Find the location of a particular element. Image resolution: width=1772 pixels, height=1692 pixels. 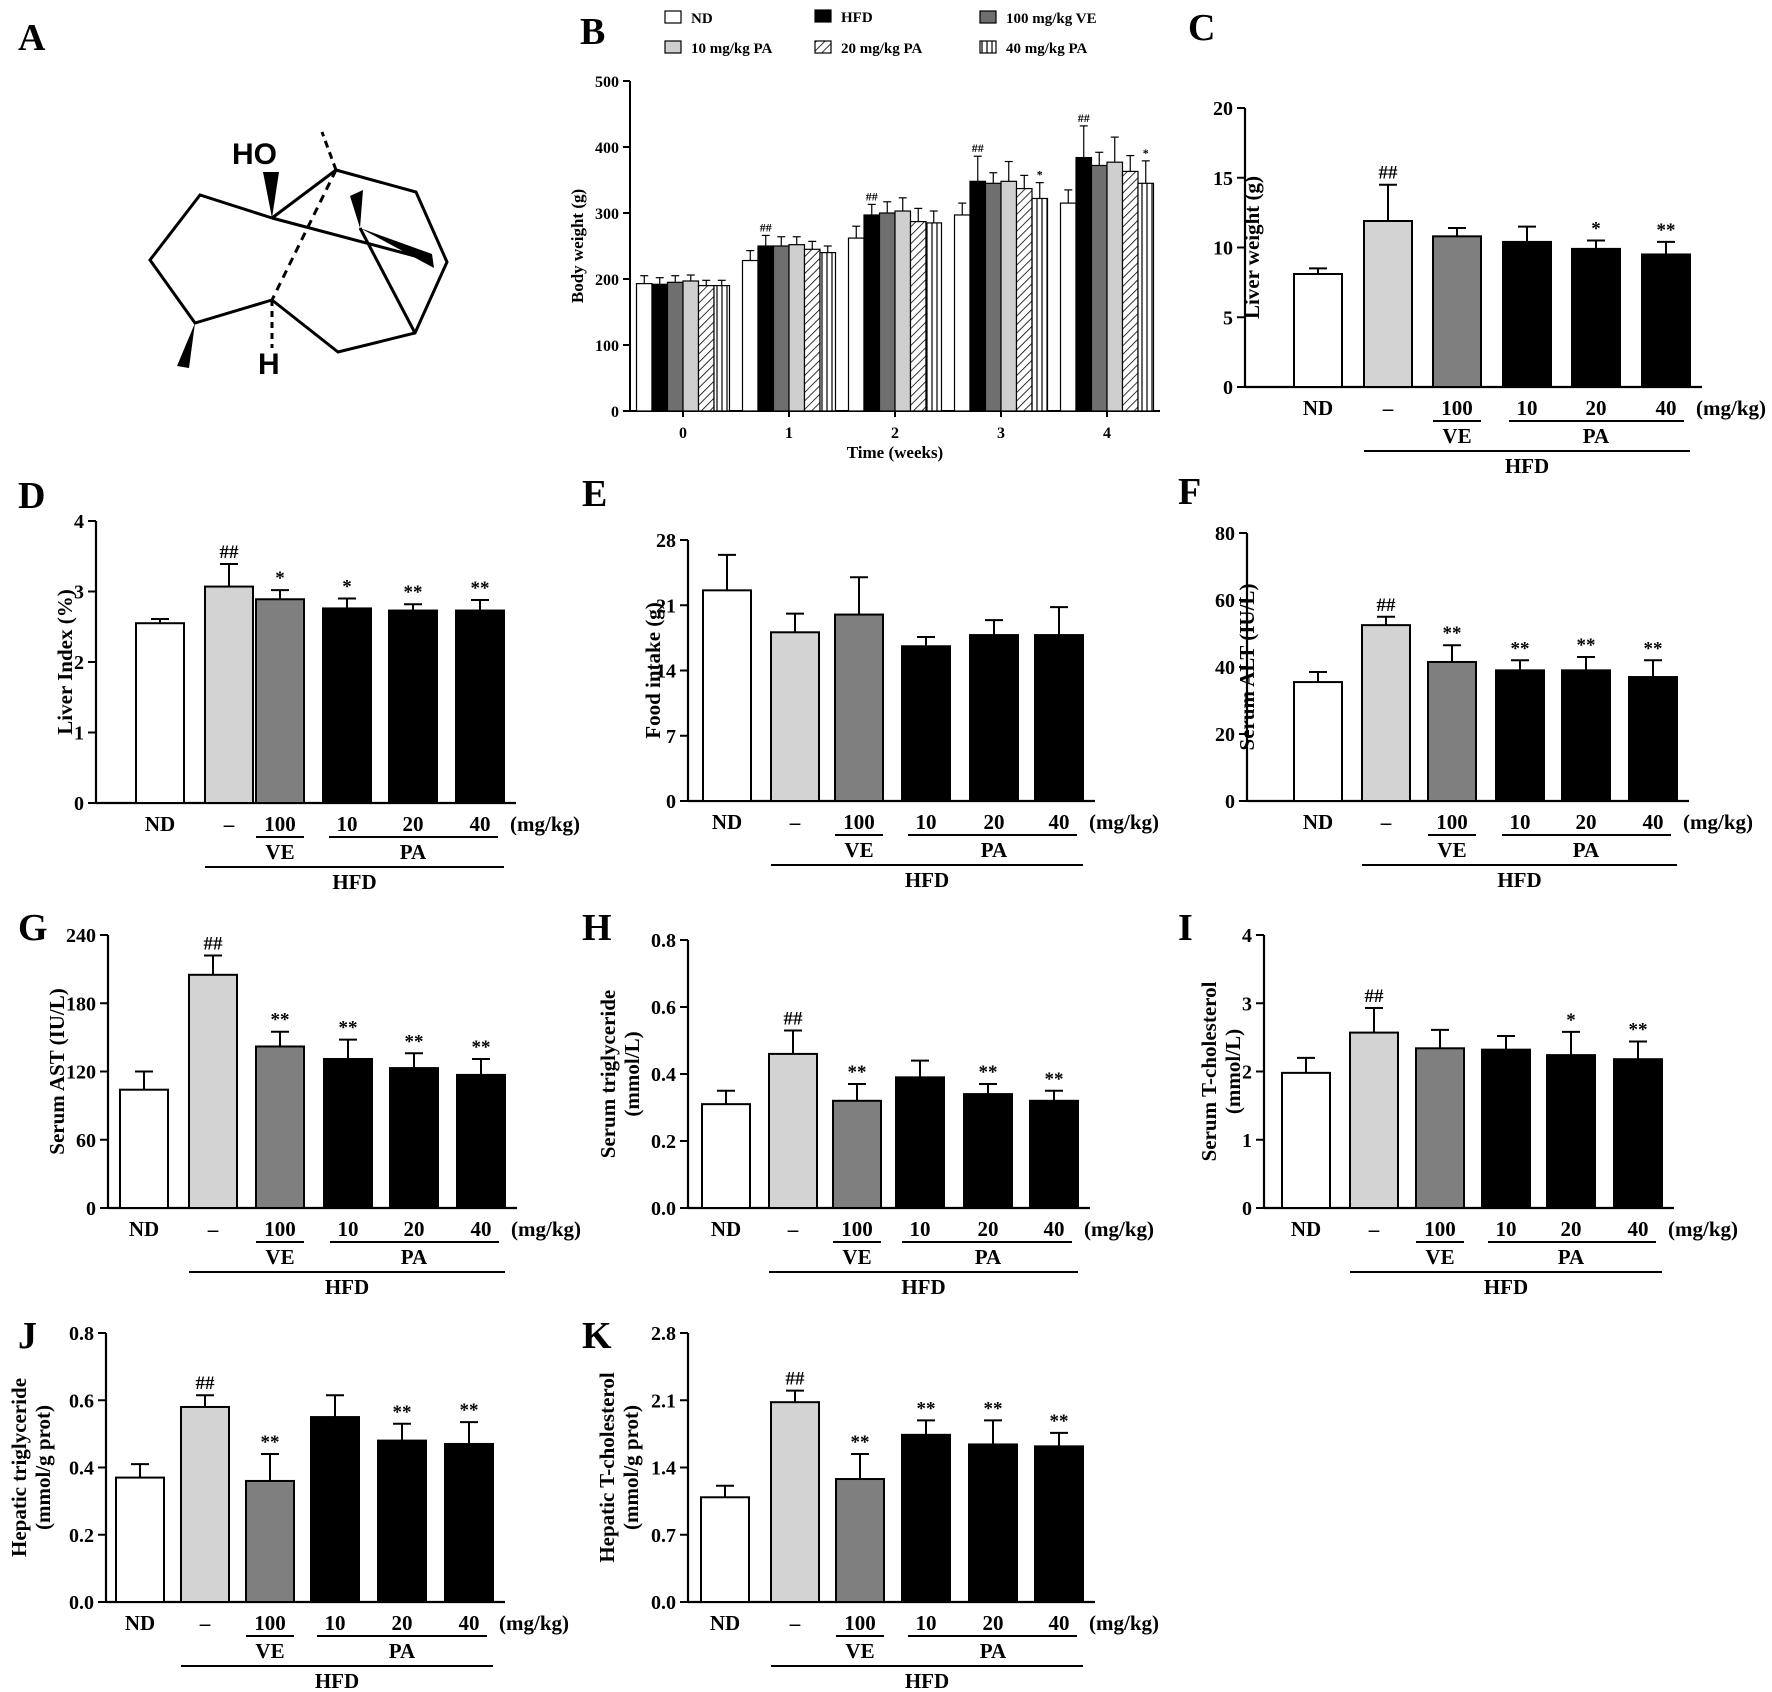

panel-letter-a: A is located at coordinates (32, 38).